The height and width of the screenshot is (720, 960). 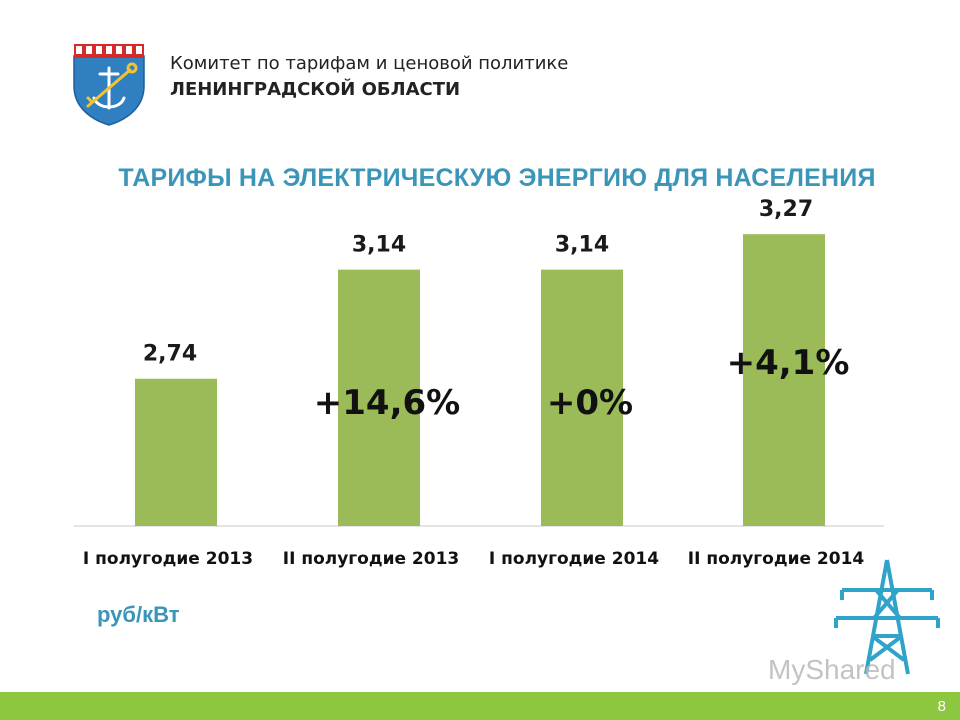 I want to click on category-tick-label: I полугодие 2014, so click(x=574, y=559).